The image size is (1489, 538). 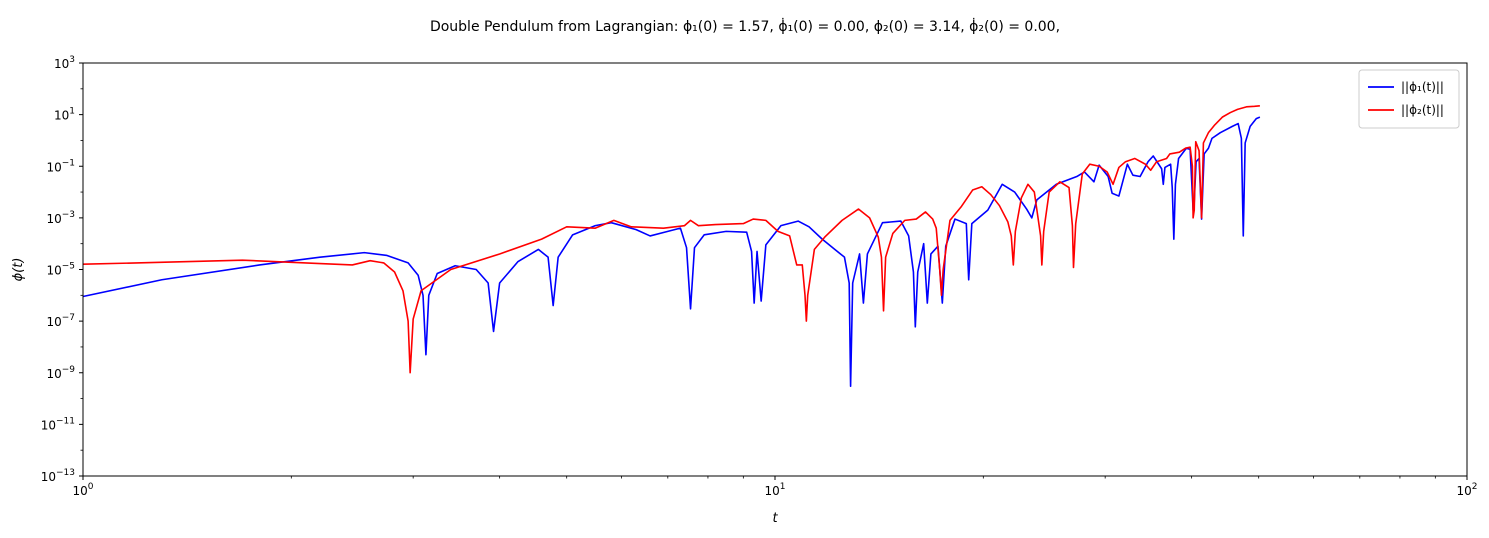 What do you see at coordinates (1422, 87) in the screenshot?
I see `legend-label-1: ||ϕ₁(t)||` at bounding box center [1422, 87].